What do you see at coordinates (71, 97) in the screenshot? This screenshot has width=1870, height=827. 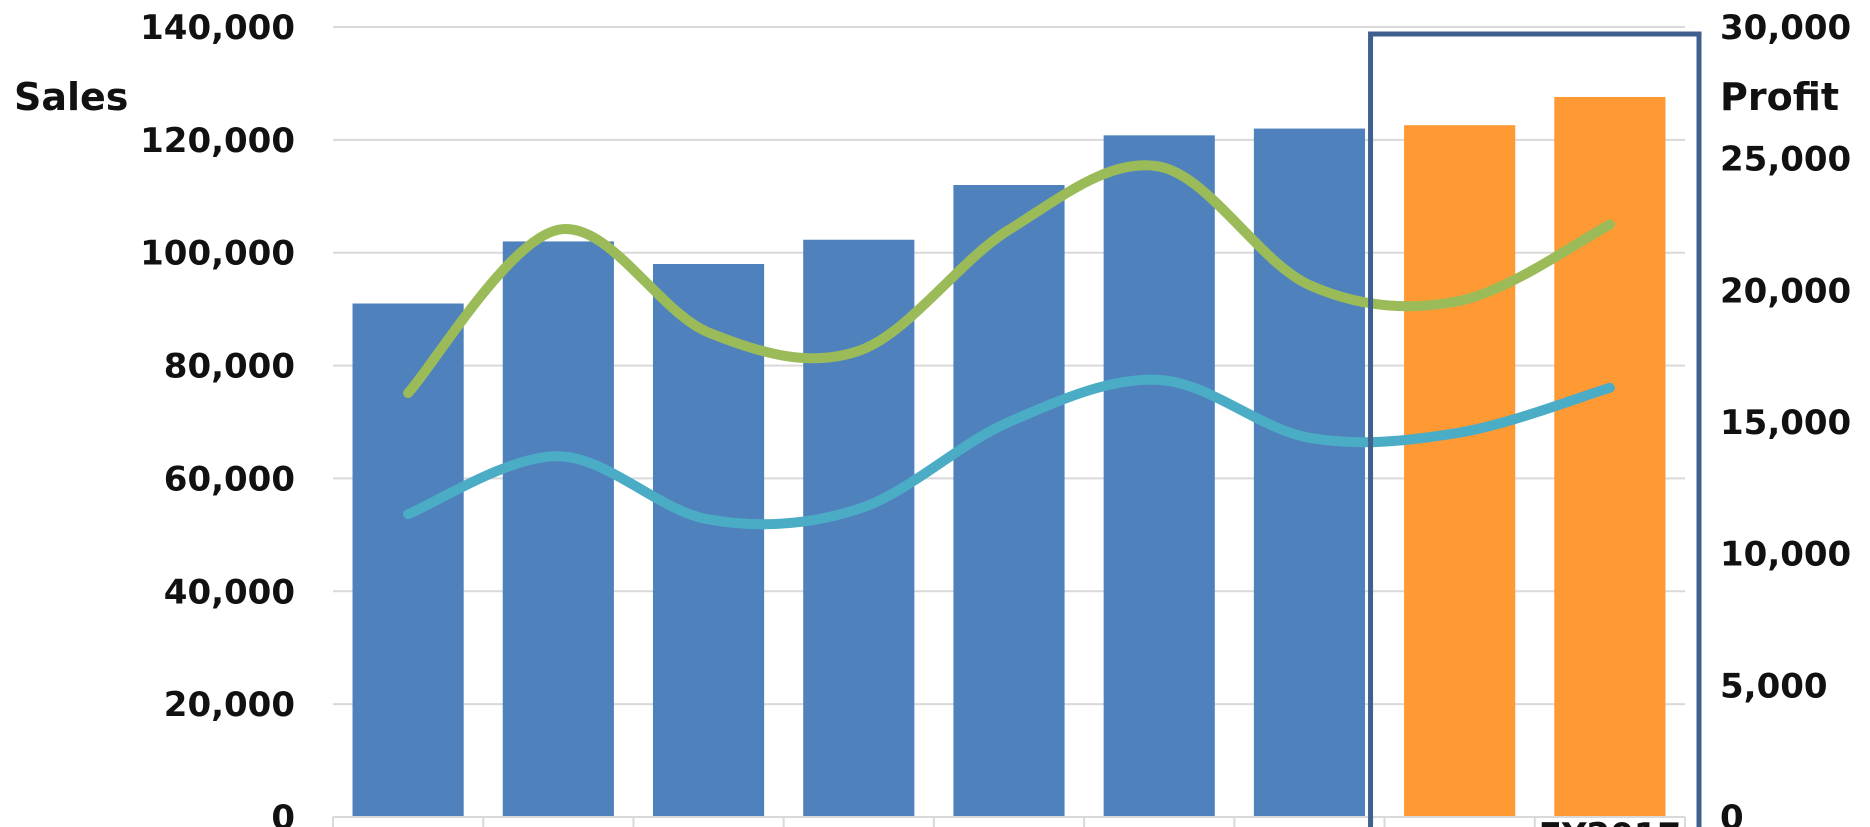 I see `left-axis-title: Sales` at bounding box center [71, 97].